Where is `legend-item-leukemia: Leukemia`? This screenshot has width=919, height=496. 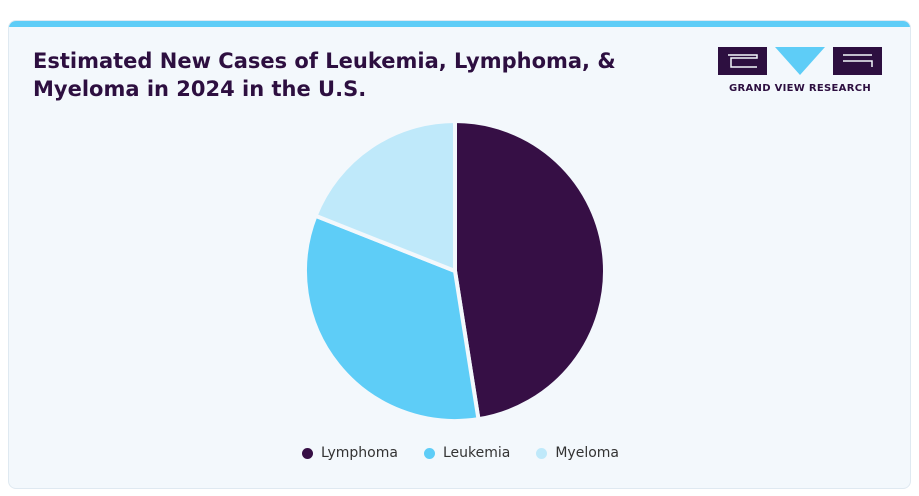 legend-item-leukemia: Leukemia is located at coordinates (467, 453).